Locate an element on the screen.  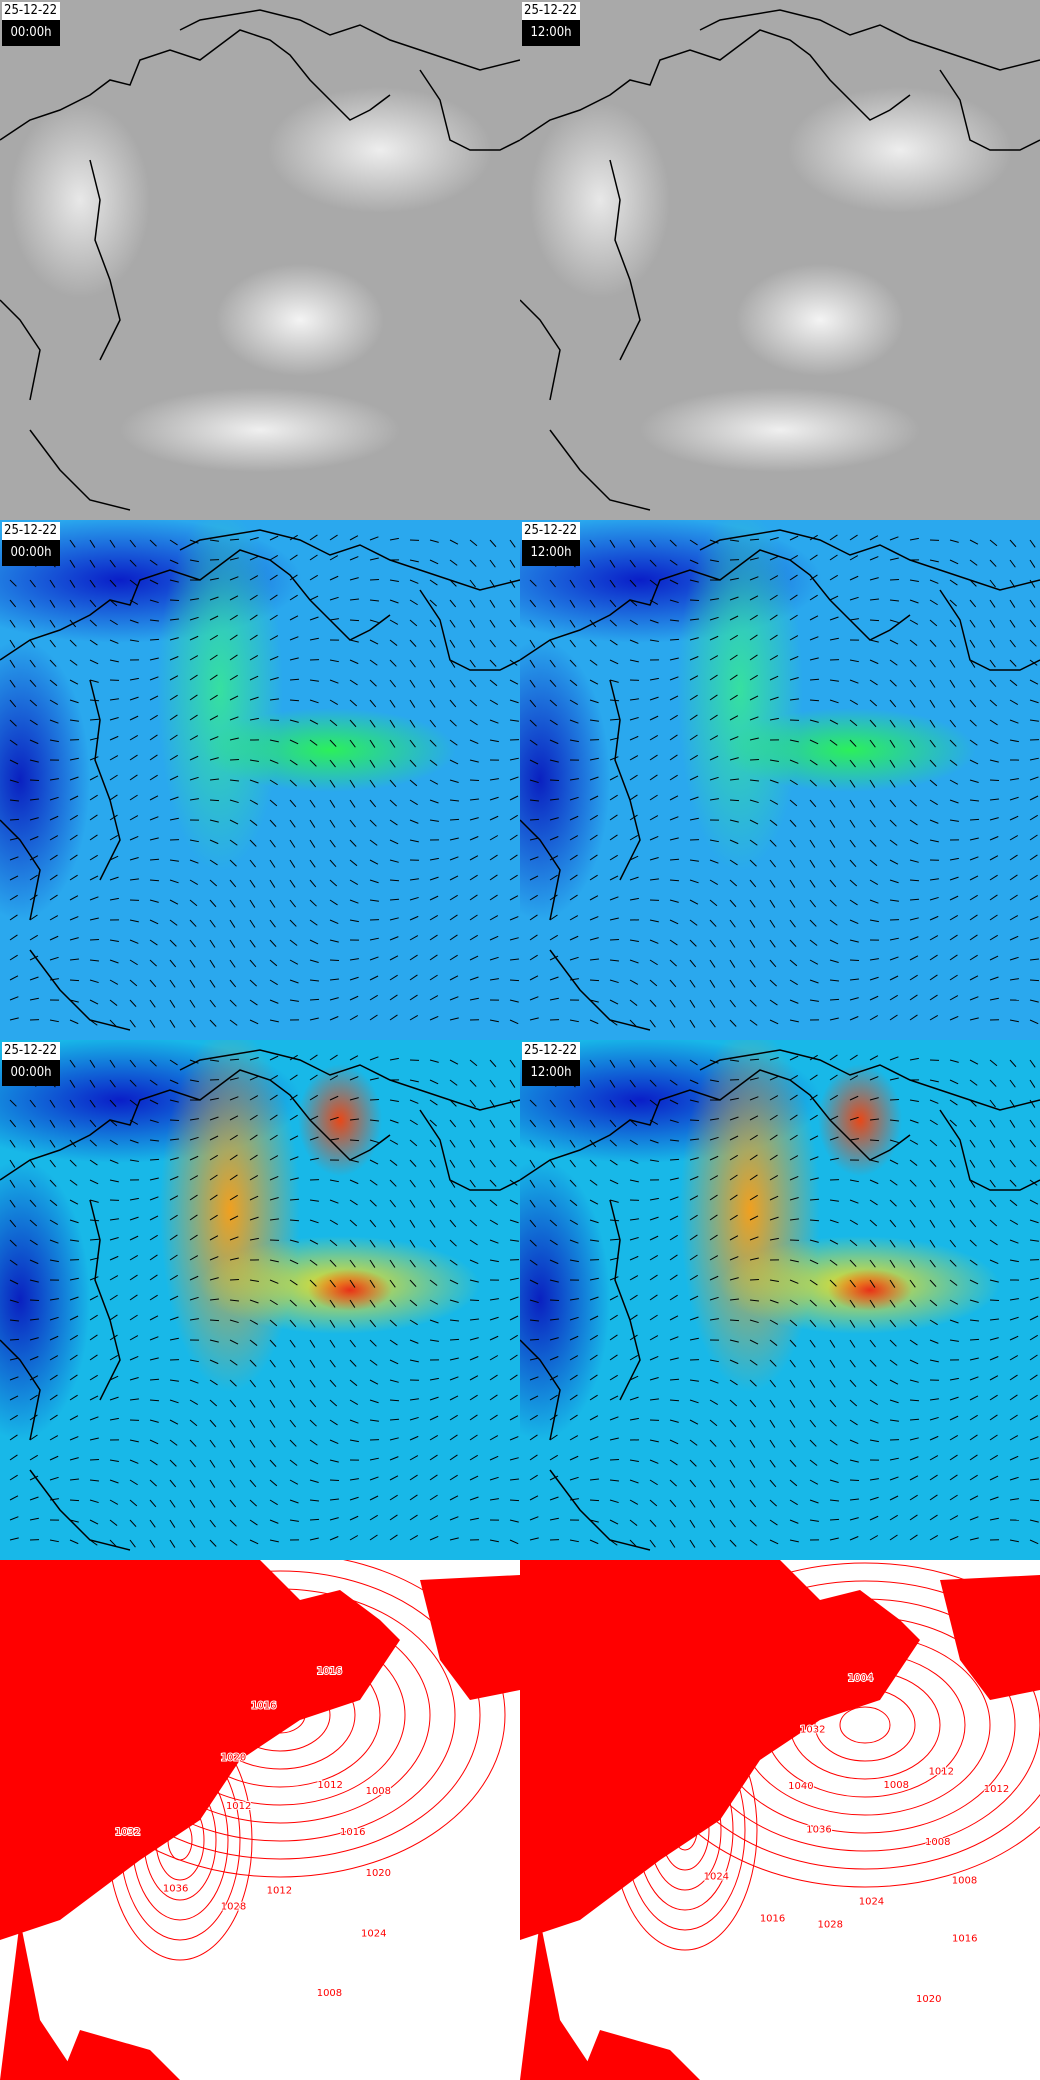
time-label: 00:00h is located at coordinates (31, 1073).